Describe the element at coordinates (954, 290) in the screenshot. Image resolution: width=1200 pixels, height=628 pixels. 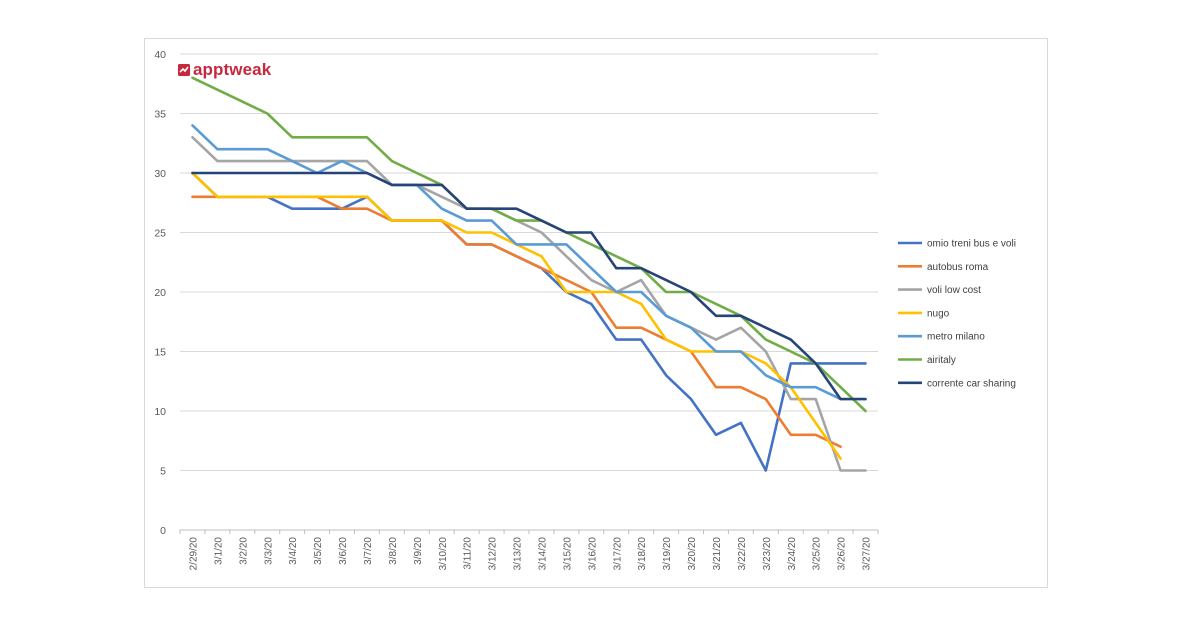
I see `legend-label: voli low cost` at that location.